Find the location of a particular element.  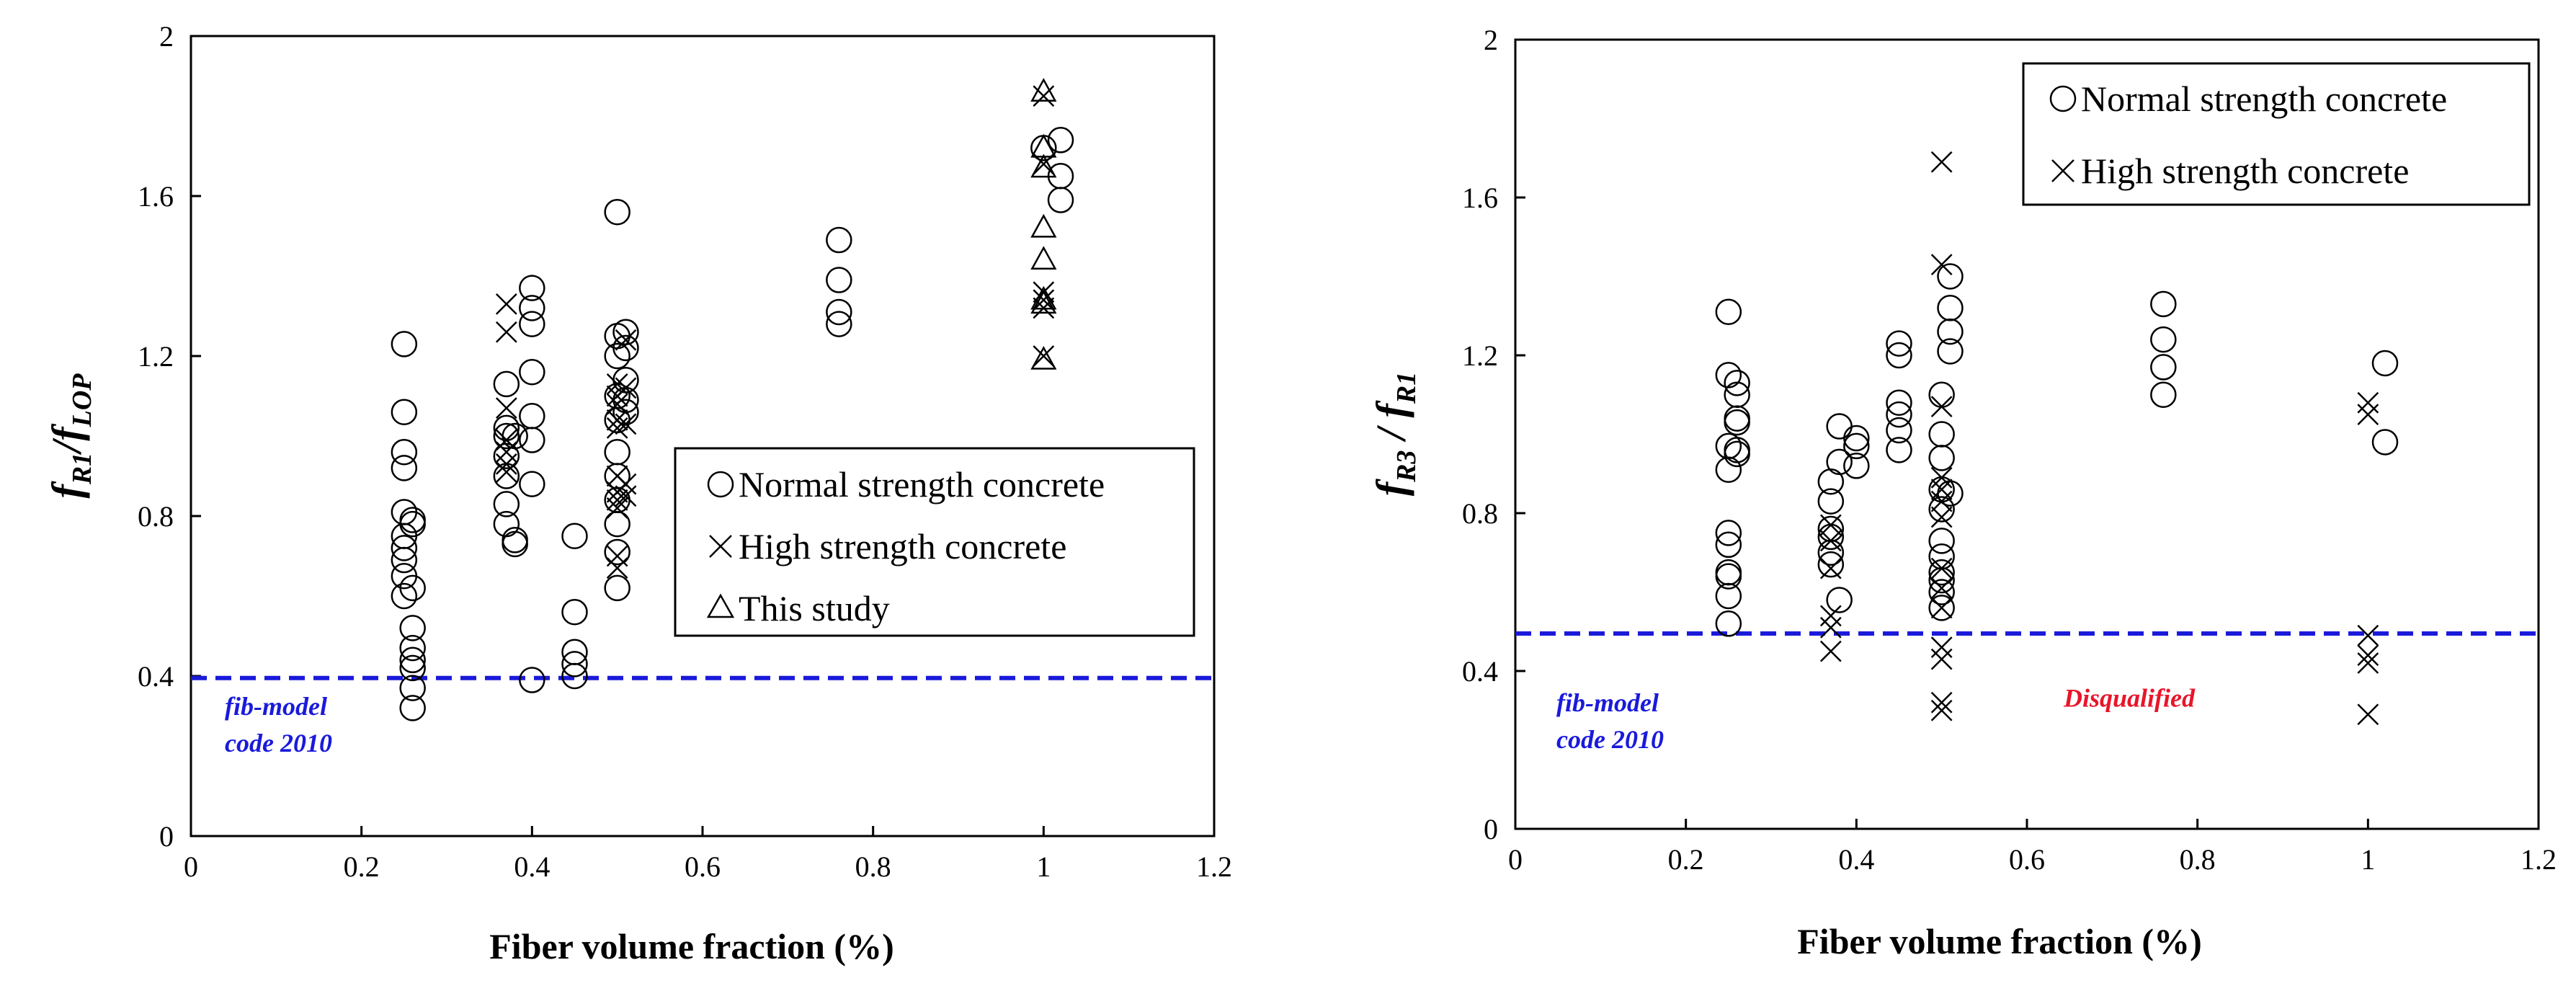

x-tick-label: 0.4 is located at coordinates (532, 867).